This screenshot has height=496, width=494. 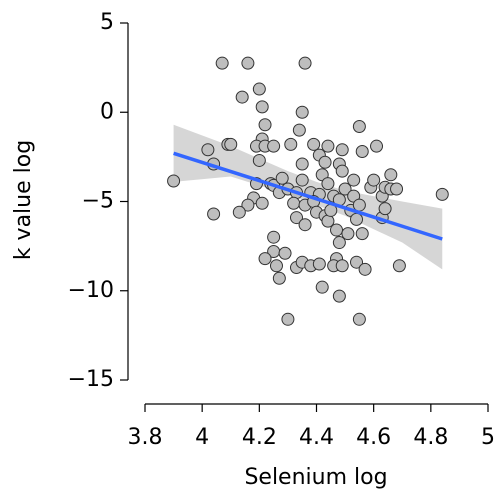 I want to click on x-tick-label: 5, so click(x=487, y=437).